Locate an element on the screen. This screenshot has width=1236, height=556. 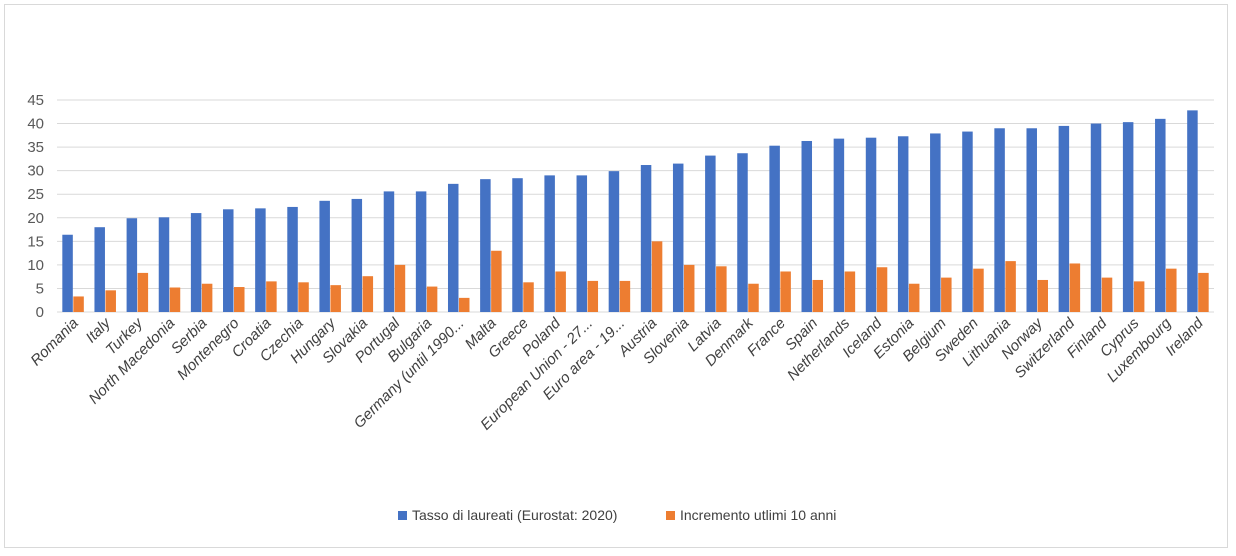
y-tick-label: 5 is located at coordinates (40, 288).